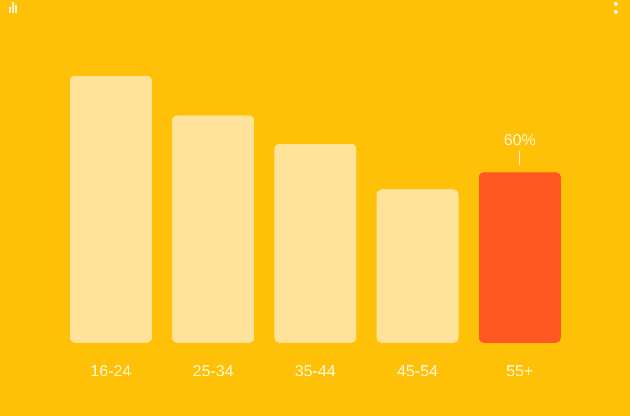 This screenshot has height=416, width=630. I want to click on x-tick-label: 25-34, so click(213, 371).